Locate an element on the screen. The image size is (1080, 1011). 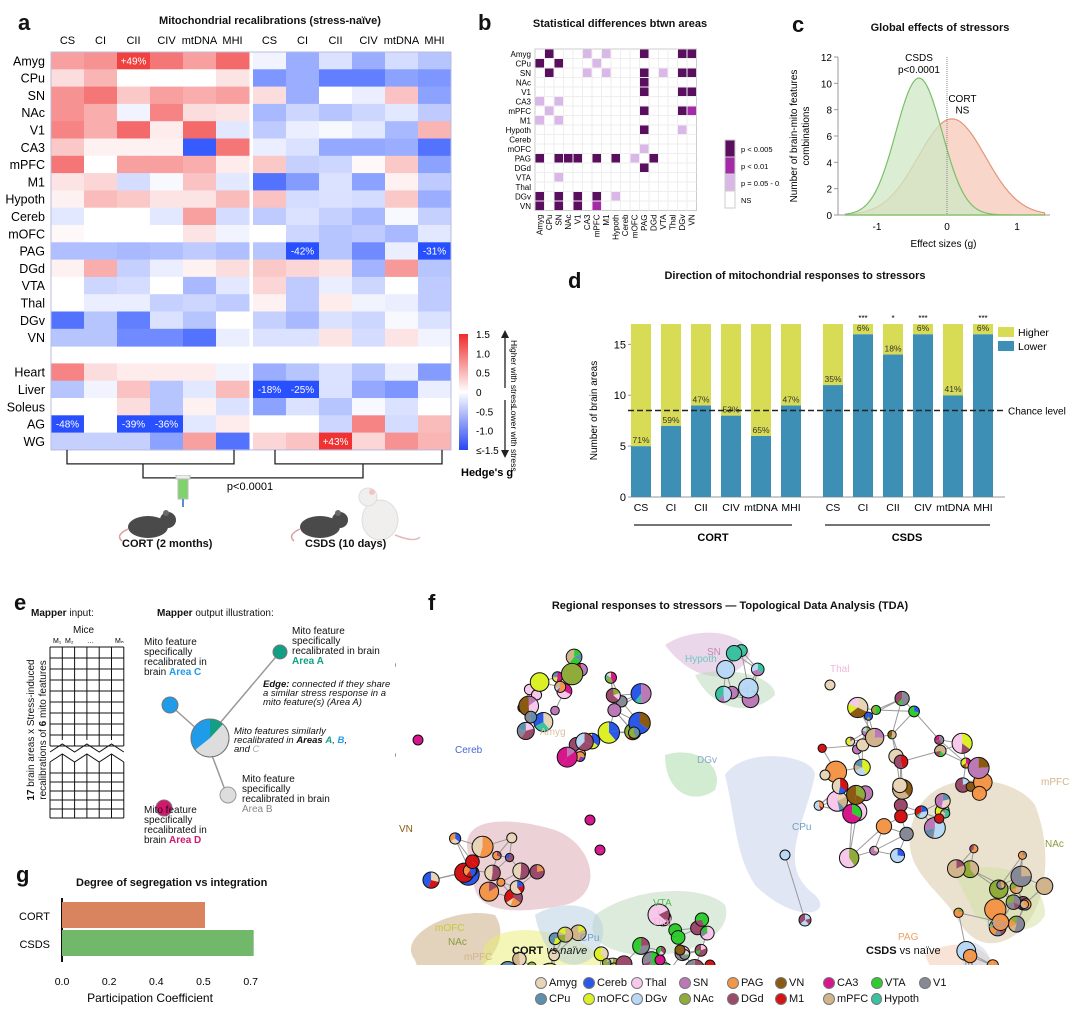
legend-label: VTA is located at coordinates (895, 983).